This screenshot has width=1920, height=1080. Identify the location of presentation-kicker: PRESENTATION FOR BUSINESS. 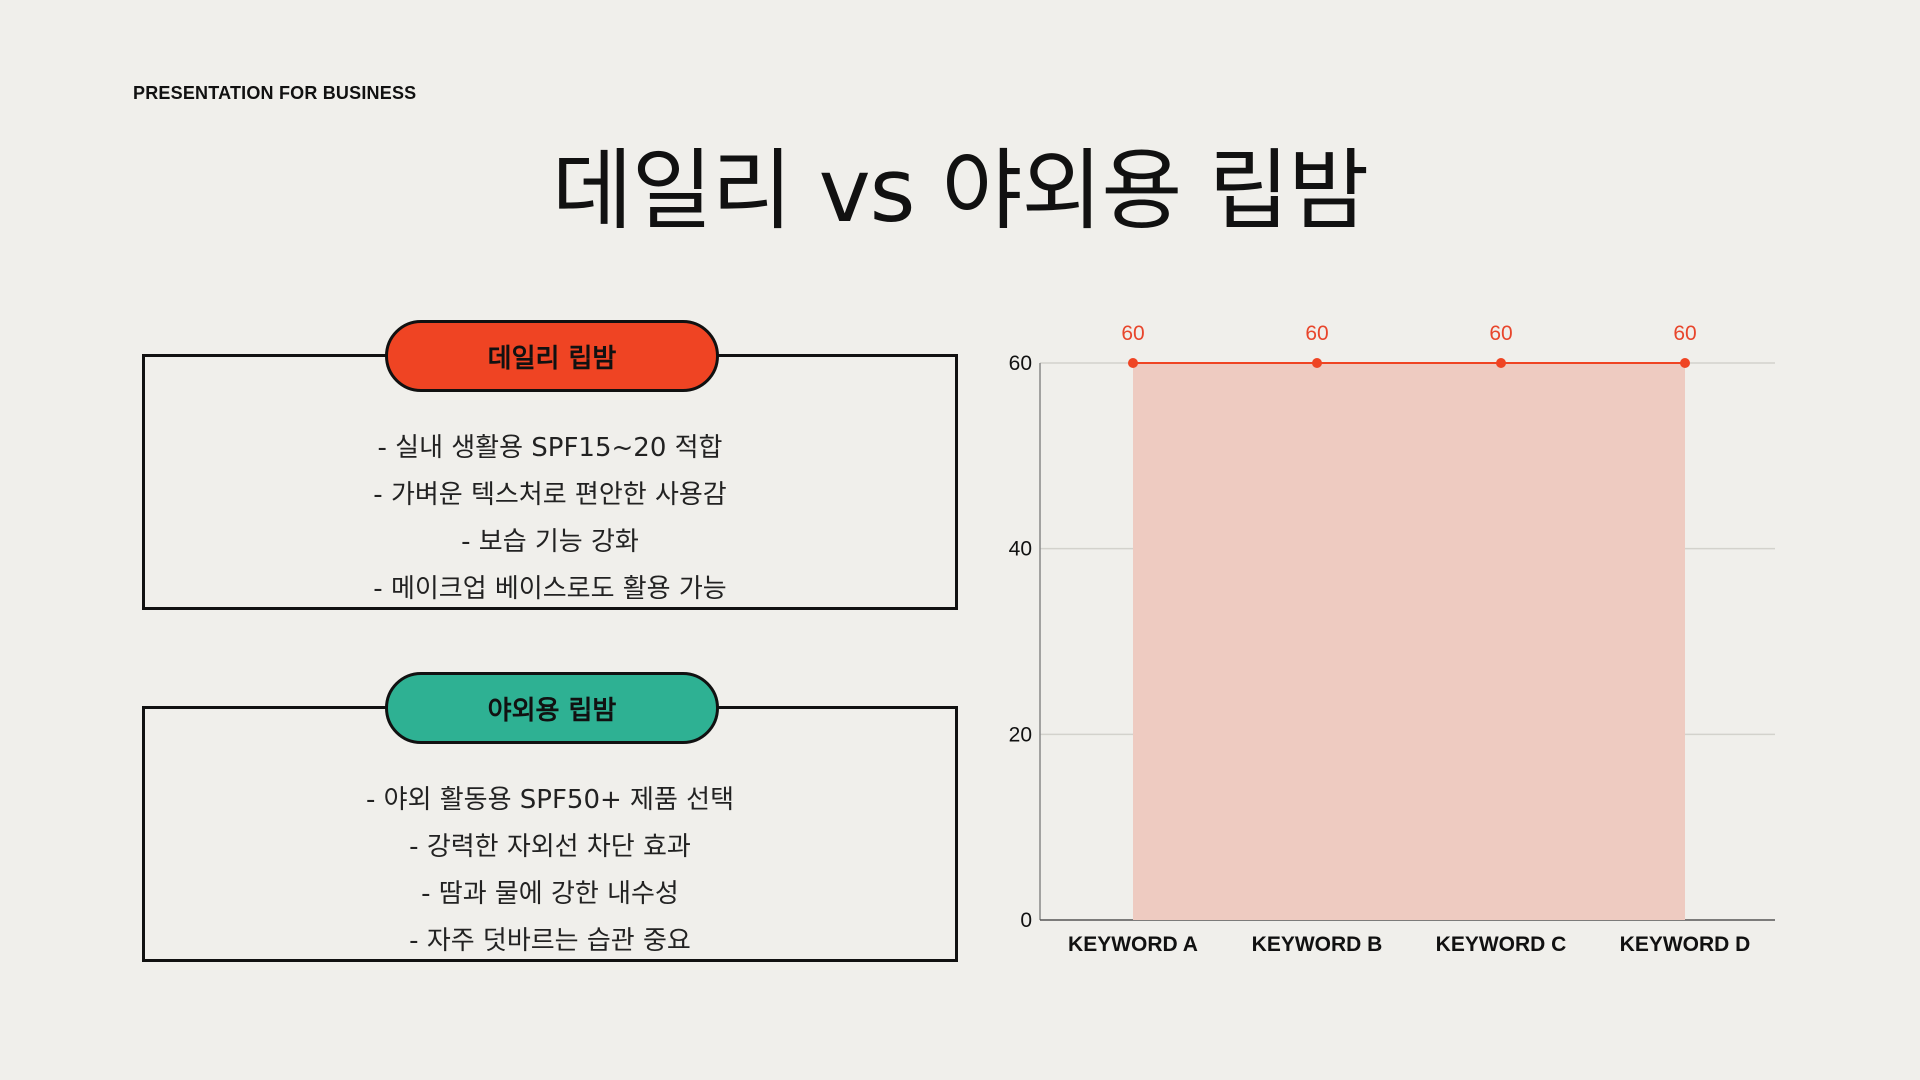
(275, 93).